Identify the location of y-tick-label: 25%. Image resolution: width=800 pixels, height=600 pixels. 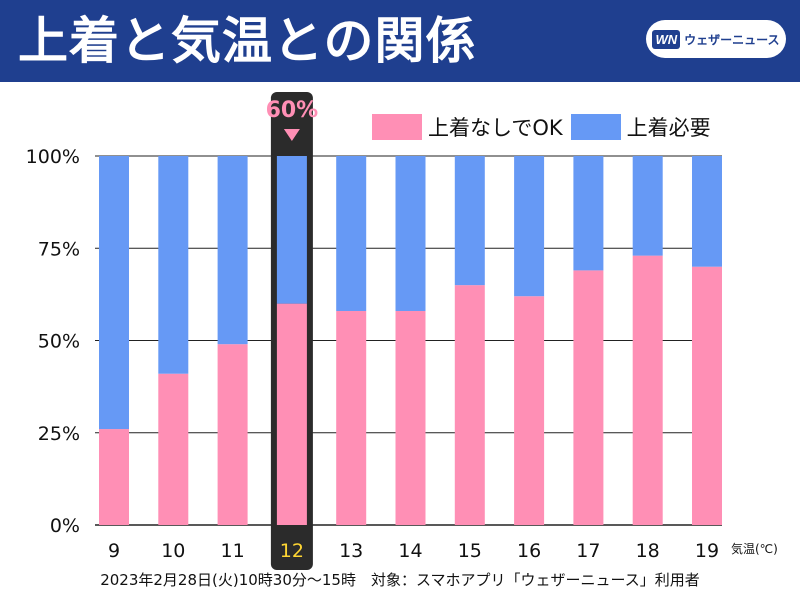
(59, 434).